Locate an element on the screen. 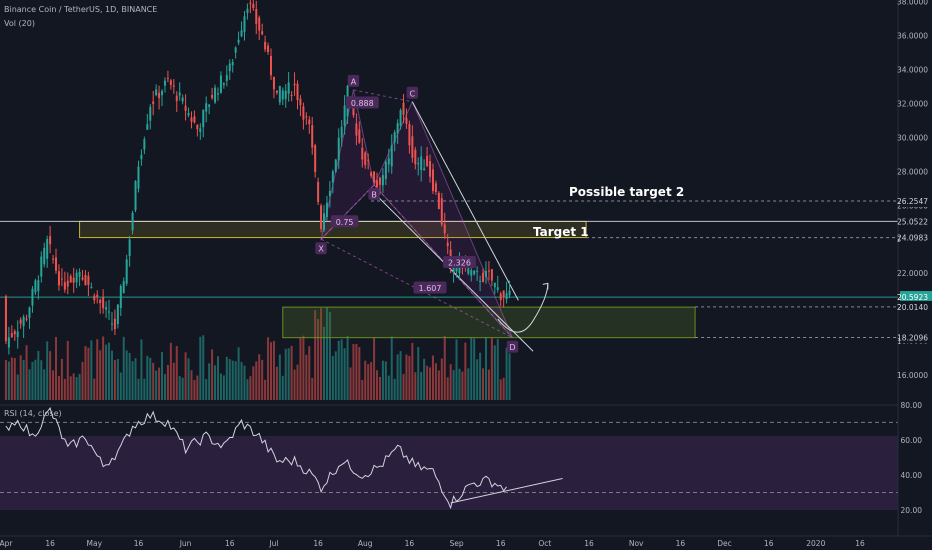 The height and width of the screenshot is (550, 932). price-tick: 32.0000 is located at coordinates (912, 103).